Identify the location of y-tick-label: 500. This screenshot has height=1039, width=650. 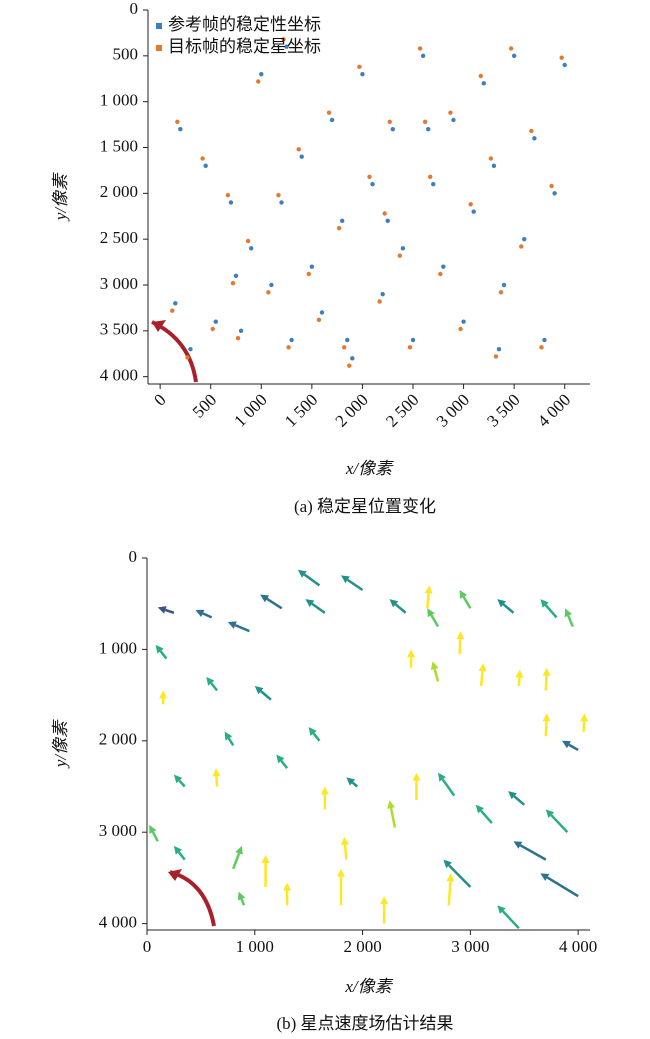
(126, 54).